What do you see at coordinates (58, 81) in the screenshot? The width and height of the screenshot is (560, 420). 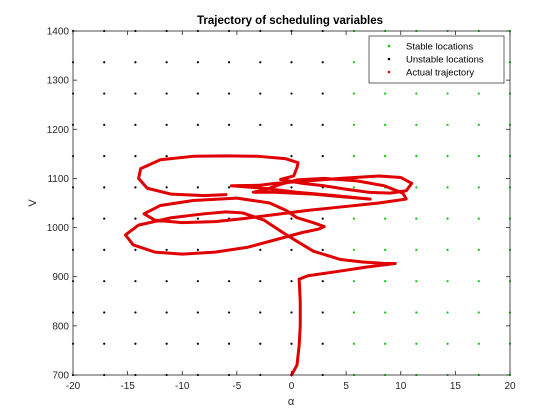 I see `y-tick-label: 1300` at bounding box center [58, 81].